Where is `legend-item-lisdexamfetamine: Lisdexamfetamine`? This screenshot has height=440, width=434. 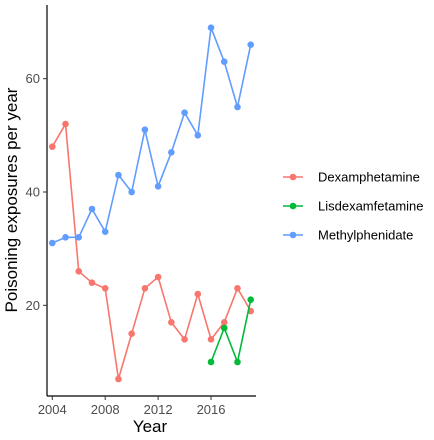 legend-item-lisdexamfetamine: Lisdexamfetamine is located at coordinates (353, 206).